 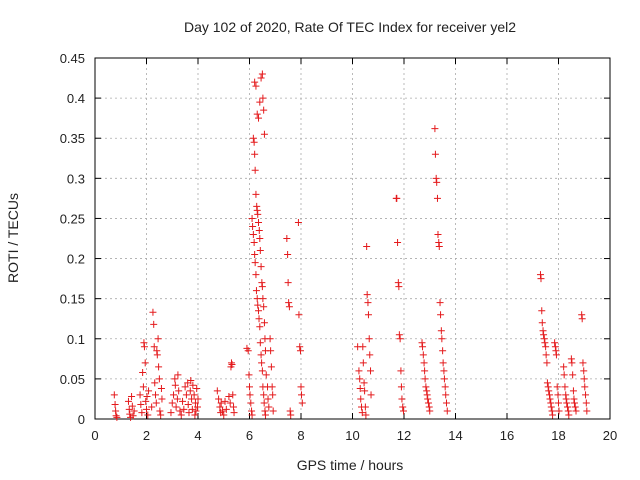 I want to click on x-tick-label: 4, so click(x=197, y=435).